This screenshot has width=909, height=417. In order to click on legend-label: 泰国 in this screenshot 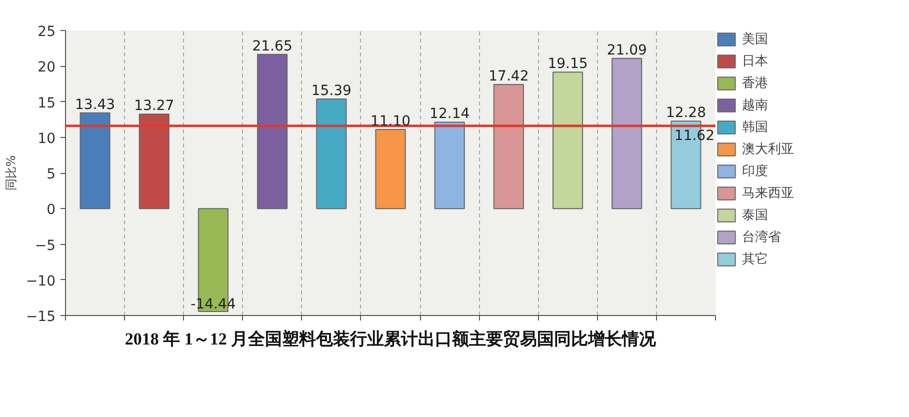, I will do `click(755, 215)`.